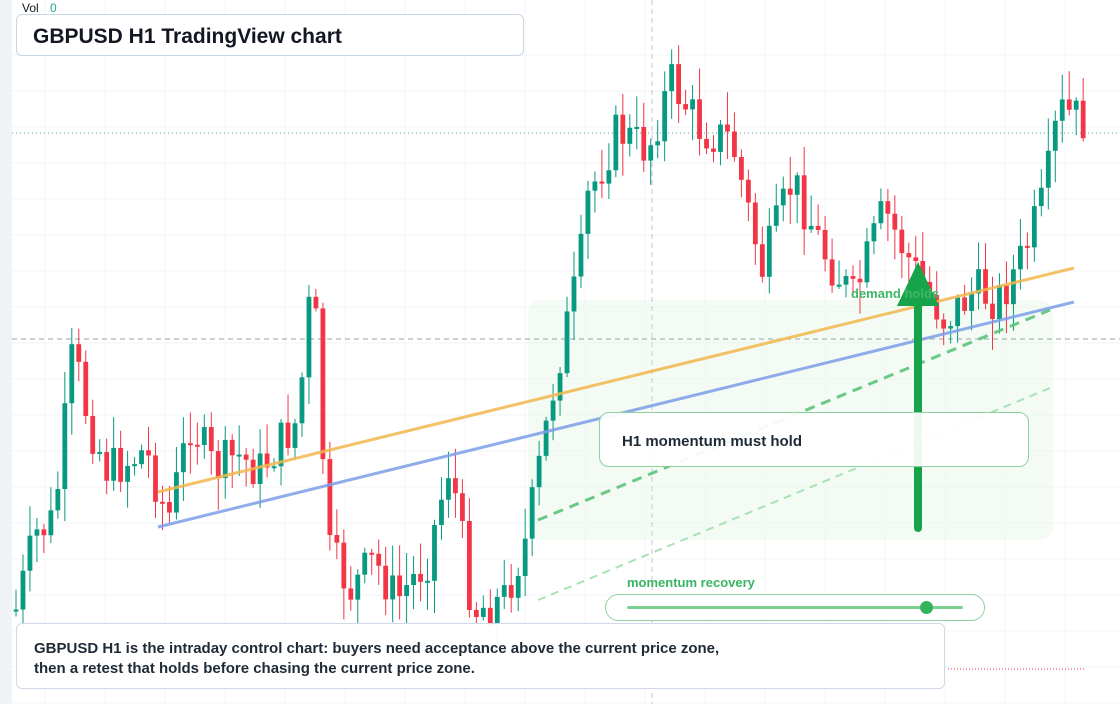 The height and width of the screenshot is (704, 1120). What do you see at coordinates (895, 293) in the screenshot?
I see `demand-label: demand holds` at bounding box center [895, 293].